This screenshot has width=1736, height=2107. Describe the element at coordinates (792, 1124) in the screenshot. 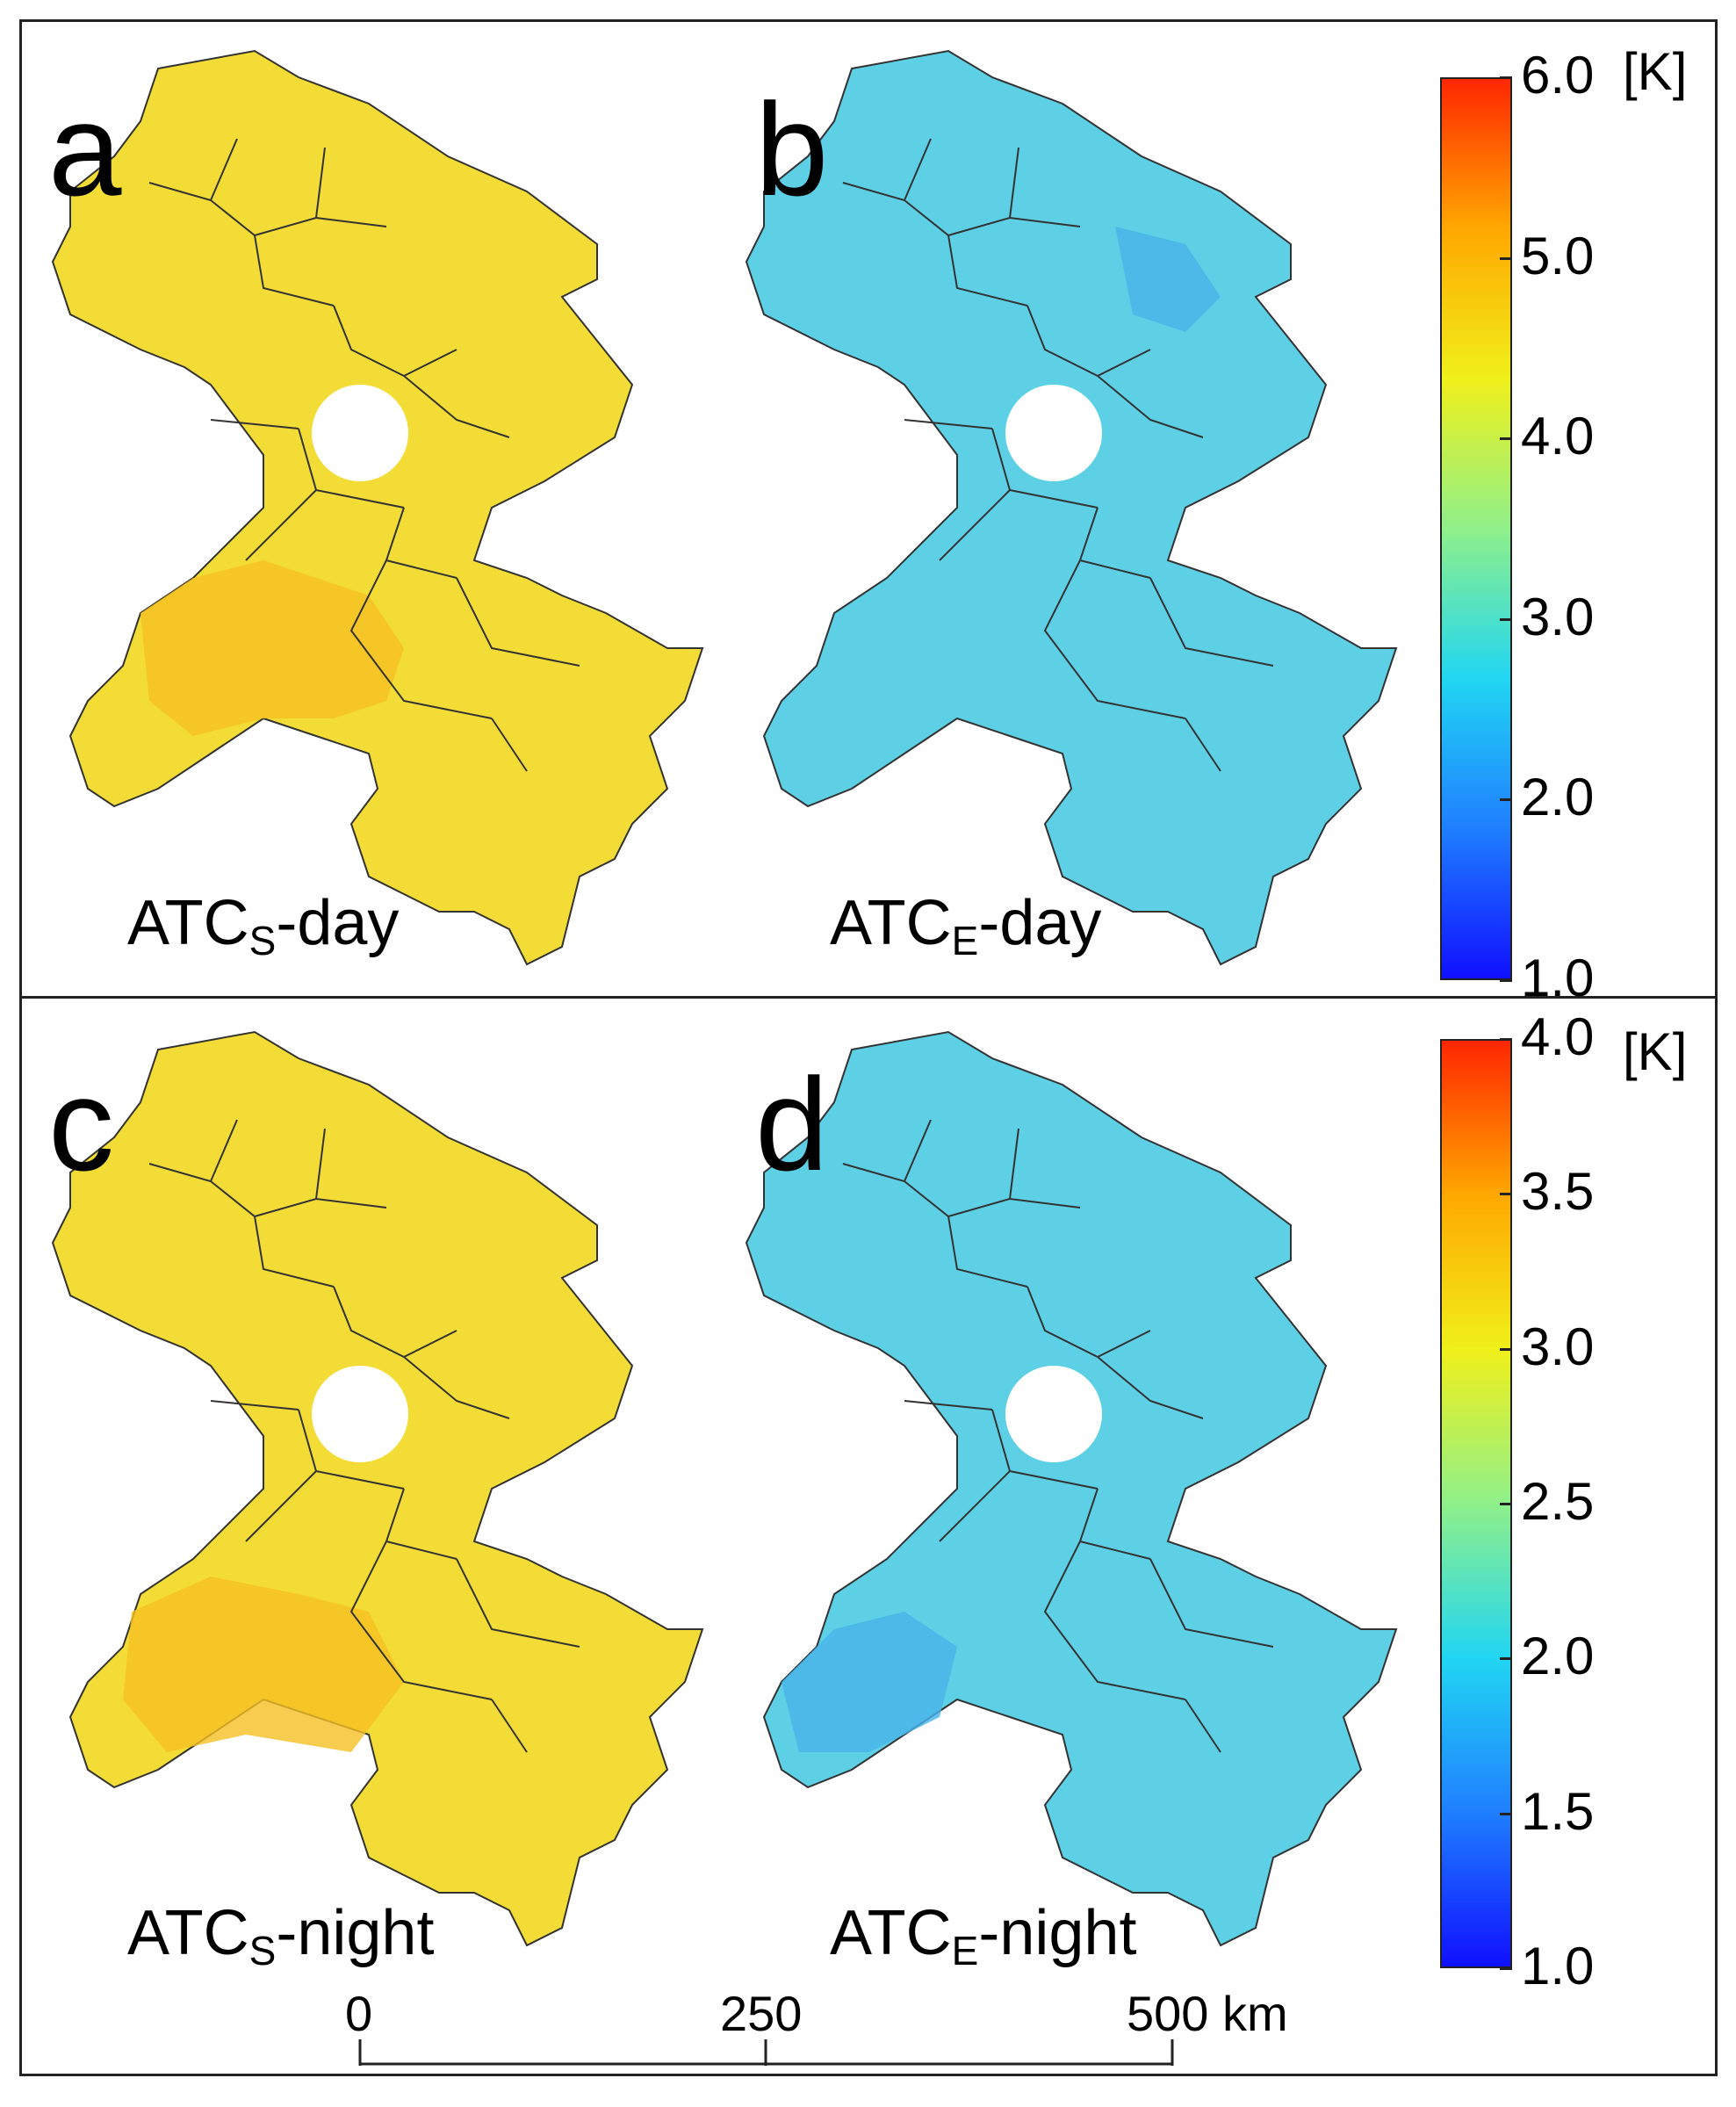

I see `panel-letter-d: d` at that location.